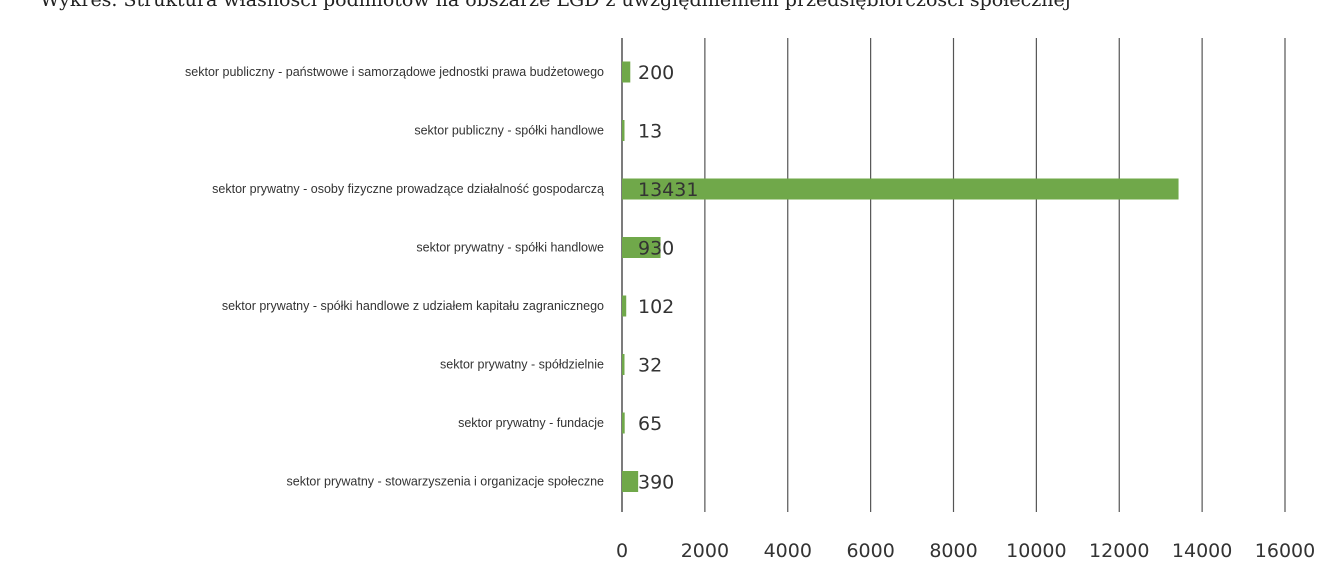 This screenshot has height=569, width=1336. What do you see at coordinates (650, 424) in the screenshot?
I see `data-label: 65` at bounding box center [650, 424].